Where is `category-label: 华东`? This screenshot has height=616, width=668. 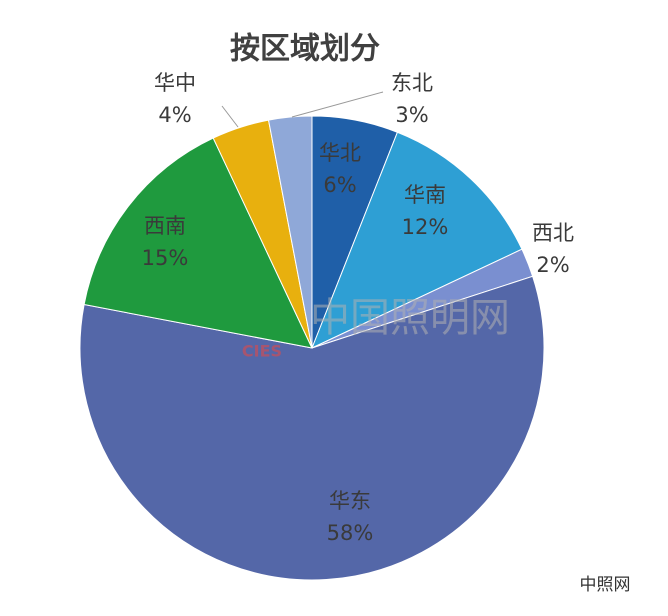
category-label: 华东 is located at coordinates (350, 501).